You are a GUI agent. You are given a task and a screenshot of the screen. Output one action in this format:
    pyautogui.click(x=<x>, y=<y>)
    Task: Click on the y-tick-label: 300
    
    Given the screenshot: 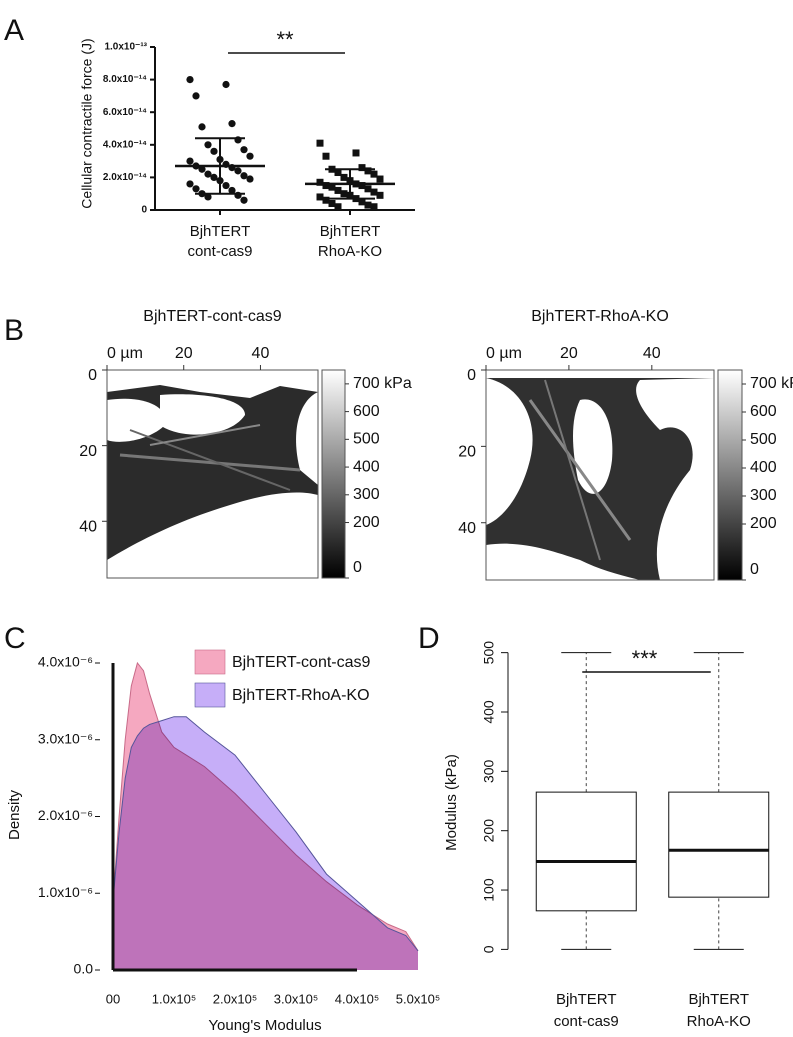 What is the action you would take?
    pyautogui.click(x=489, y=771)
    